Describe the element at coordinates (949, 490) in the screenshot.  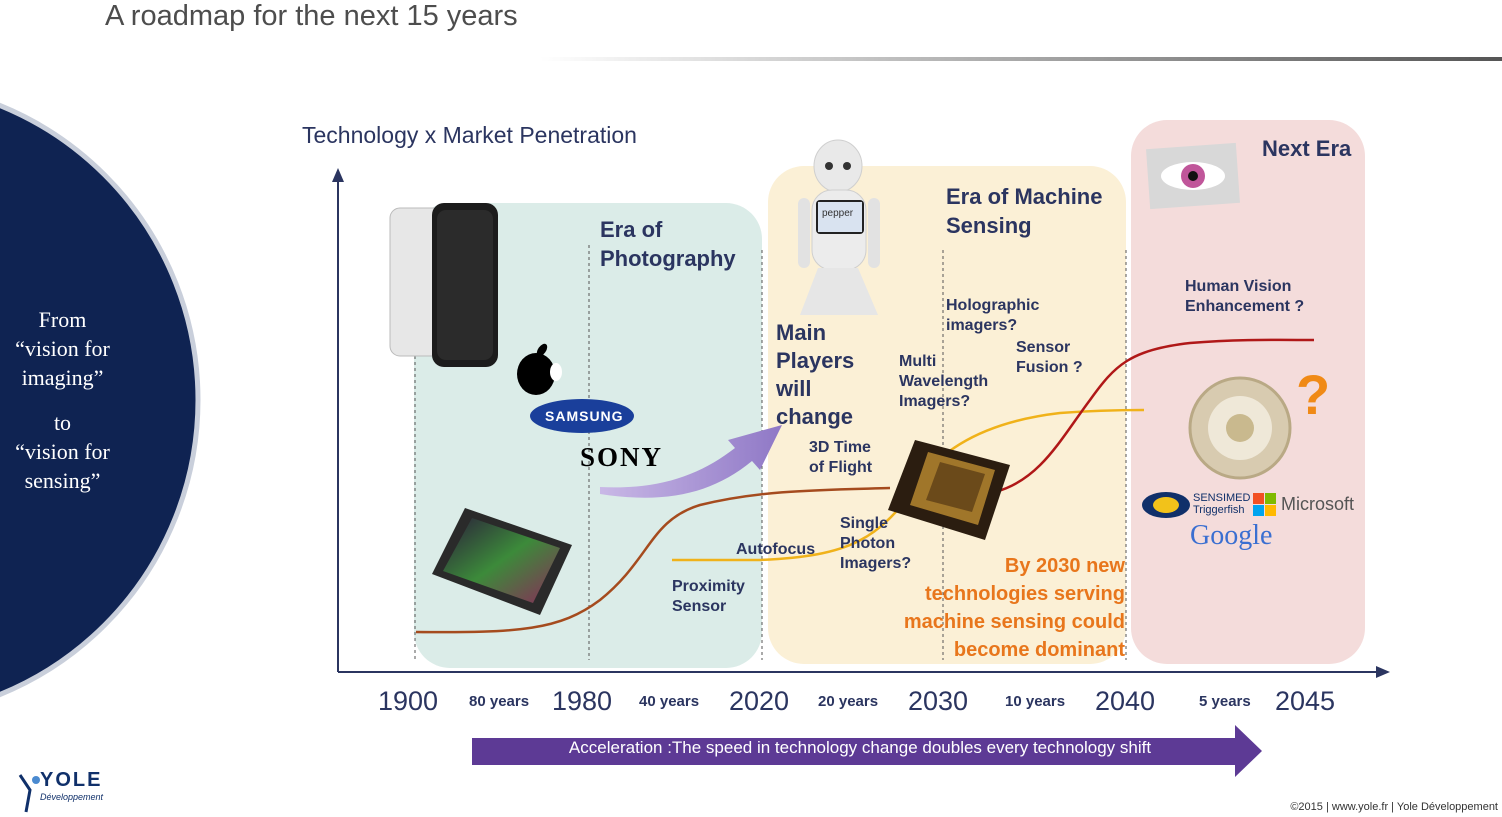
I see `chip-picture` at that location.